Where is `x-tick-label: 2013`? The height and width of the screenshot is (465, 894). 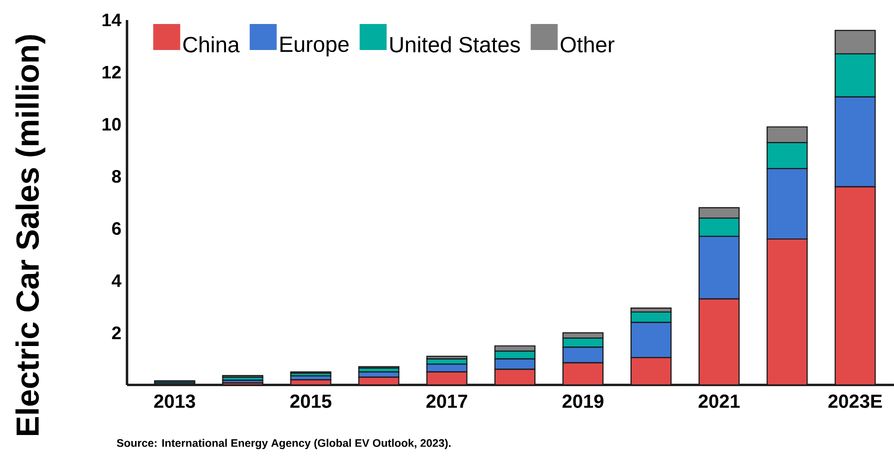
x-tick-label: 2013 is located at coordinates (175, 401).